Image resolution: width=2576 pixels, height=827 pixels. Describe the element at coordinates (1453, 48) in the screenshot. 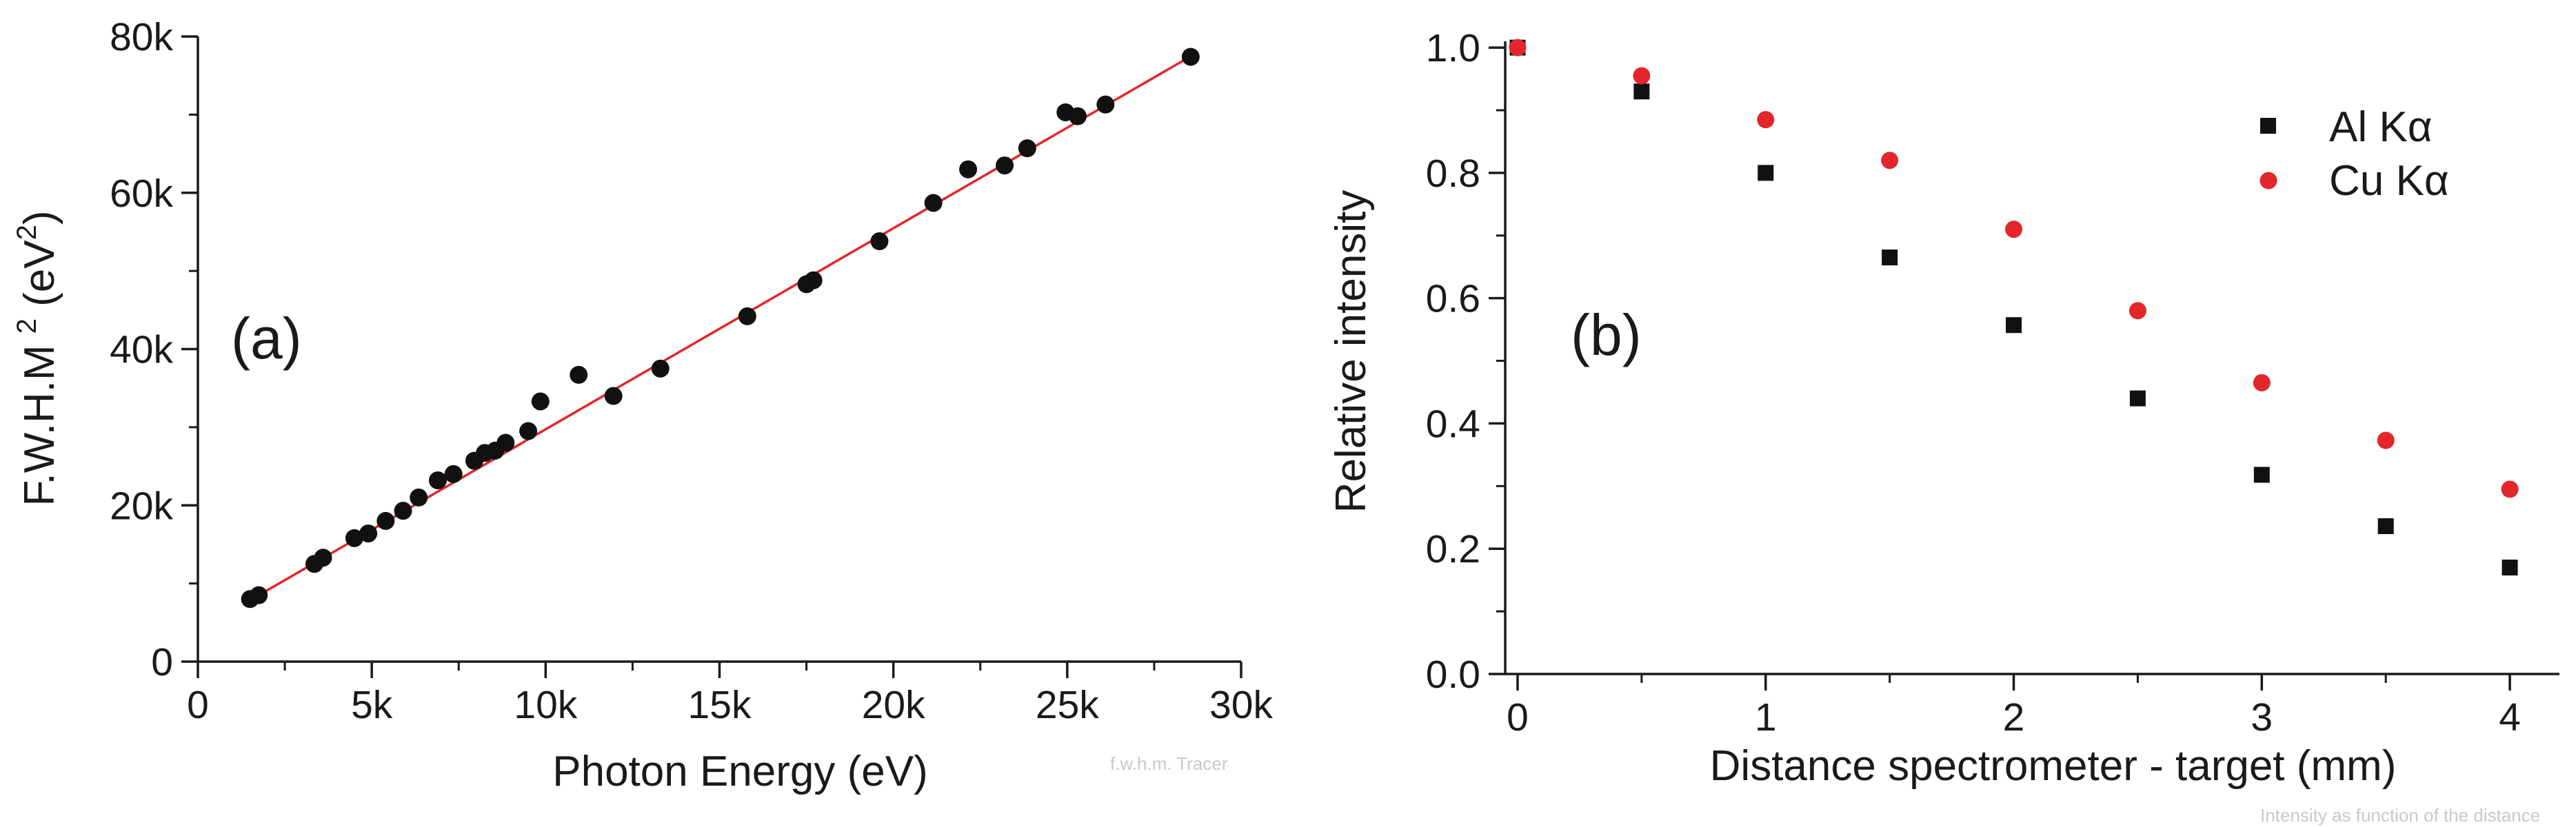

I see `y-tick-label: 1.0` at that location.